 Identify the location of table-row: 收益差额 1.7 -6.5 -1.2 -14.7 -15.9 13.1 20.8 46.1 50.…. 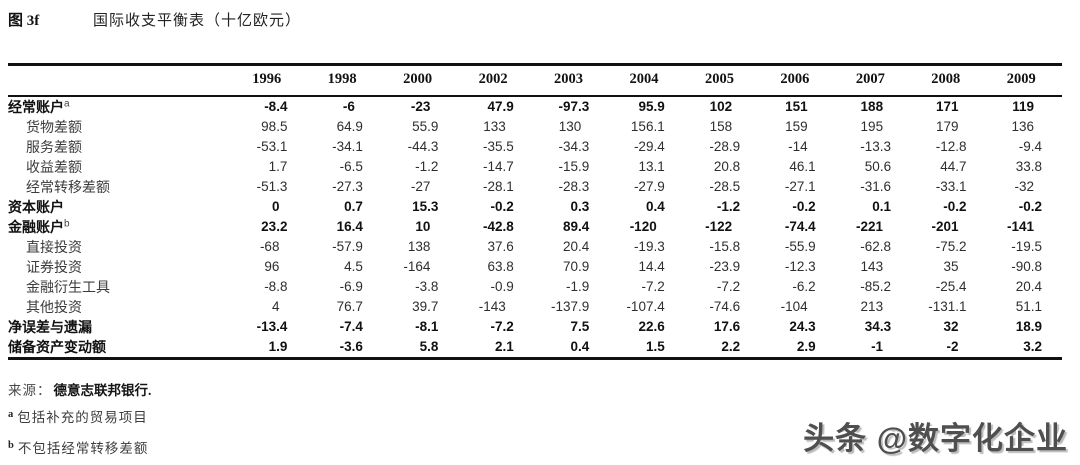
(535, 167).